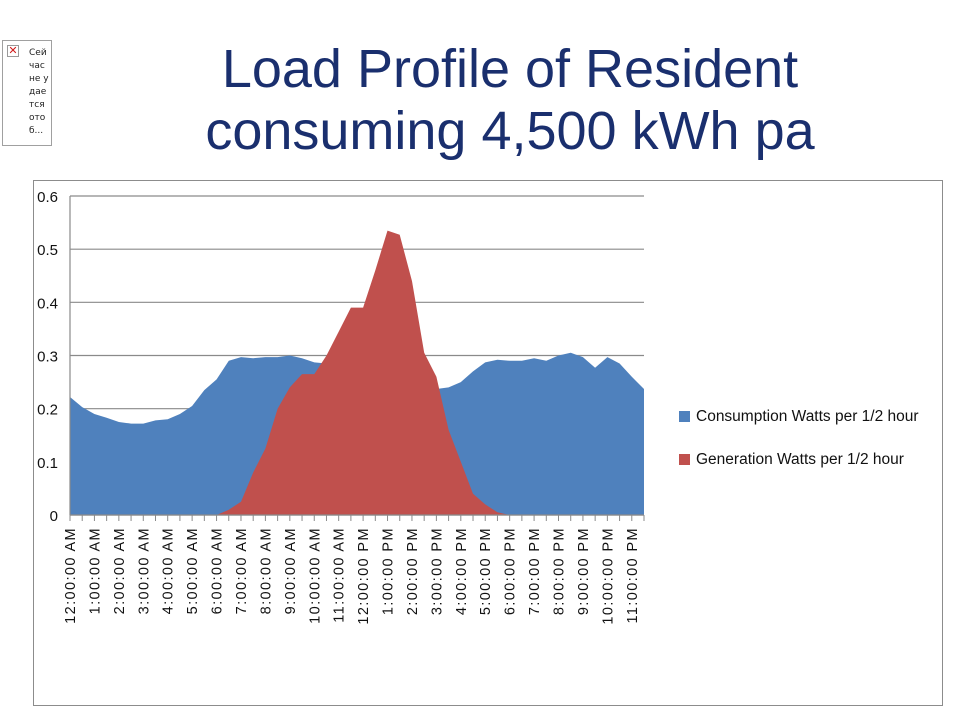  Describe the element at coordinates (71, 575) in the screenshot. I see `x-tick-label: 12:00:00 AM` at that location.